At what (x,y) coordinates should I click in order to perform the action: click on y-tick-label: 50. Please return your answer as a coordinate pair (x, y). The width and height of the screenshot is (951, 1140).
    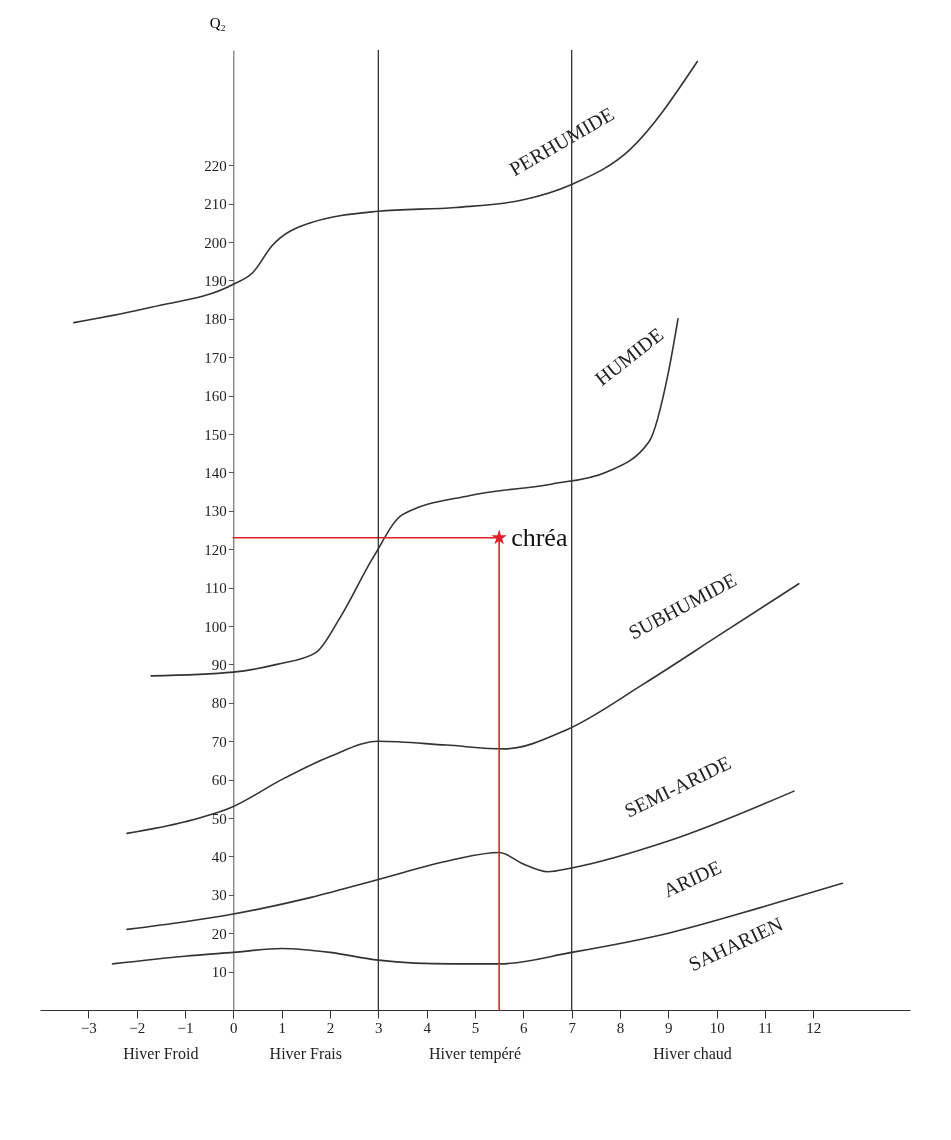
    Looking at the image, I should click on (219, 818).